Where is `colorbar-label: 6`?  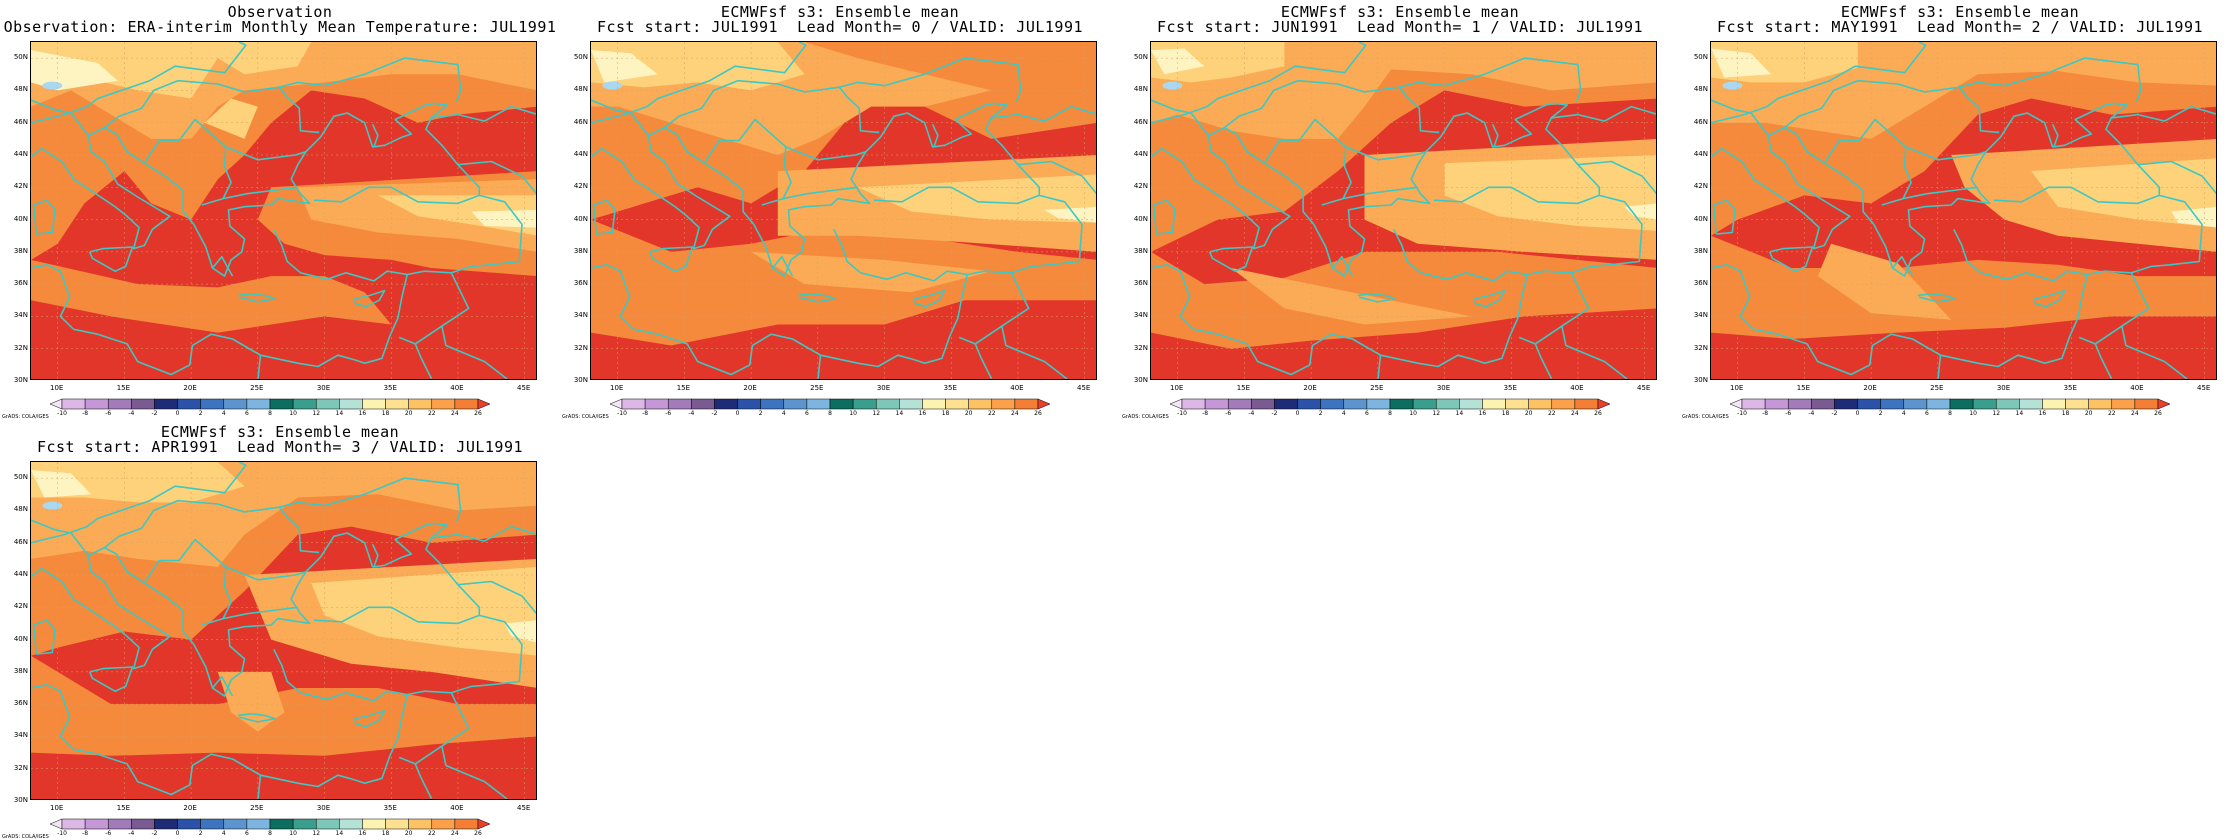 colorbar-label: 6 is located at coordinates (246, 413).